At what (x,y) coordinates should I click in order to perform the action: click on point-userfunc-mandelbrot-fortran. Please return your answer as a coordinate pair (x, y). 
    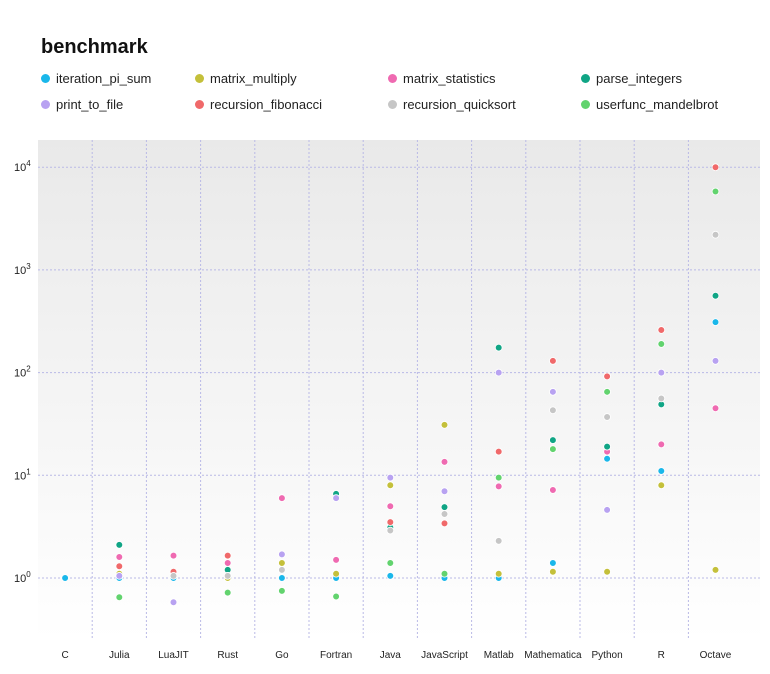
    Looking at the image, I should click on (336, 596).